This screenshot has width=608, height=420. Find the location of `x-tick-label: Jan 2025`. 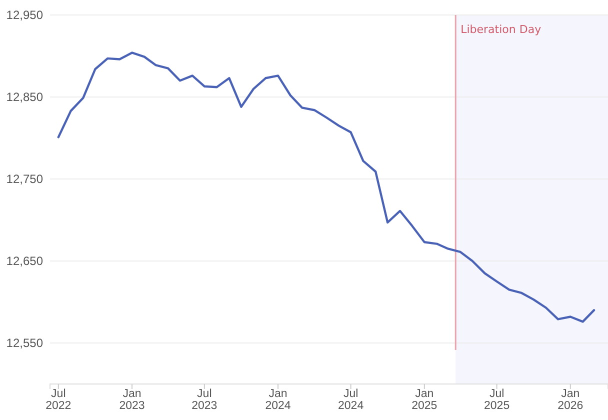

x-tick-label: Jan 2025 is located at coordinates (425, 400).